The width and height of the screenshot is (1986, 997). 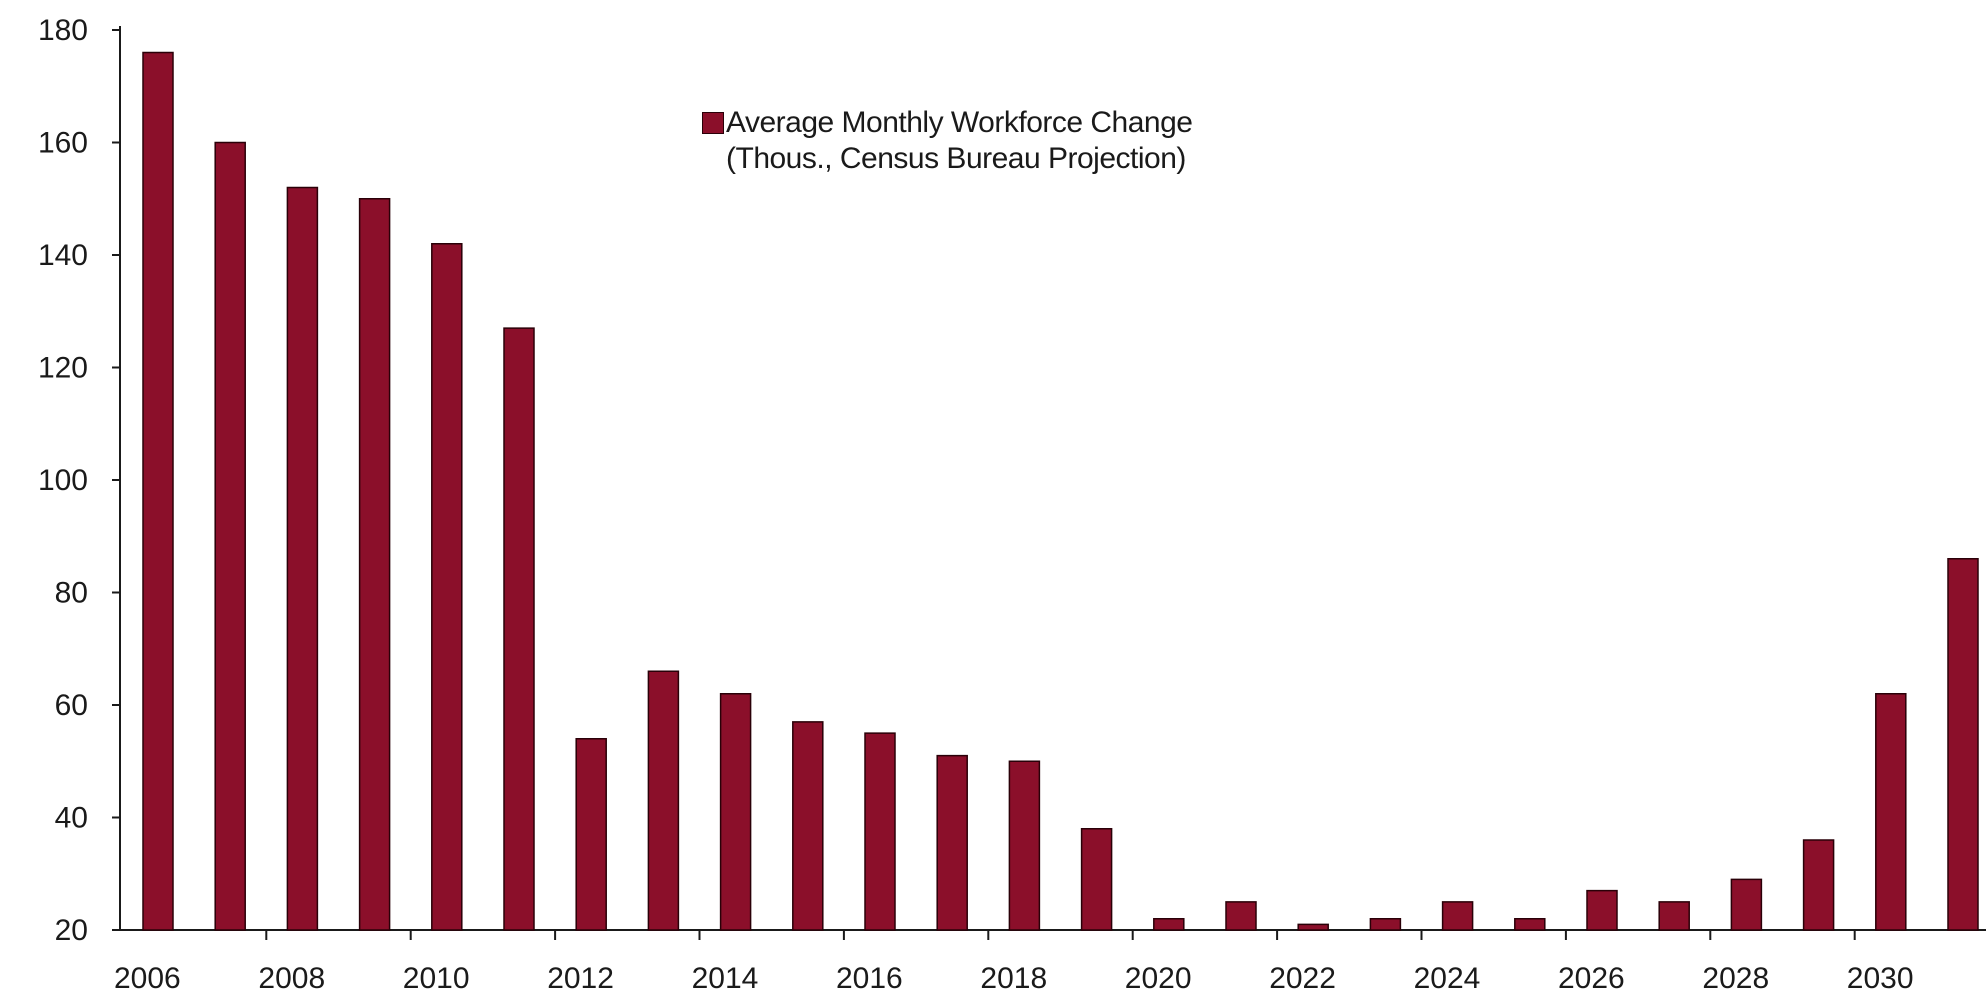 I want to click on y-tick-label: 120, so click(x=63, y=368).